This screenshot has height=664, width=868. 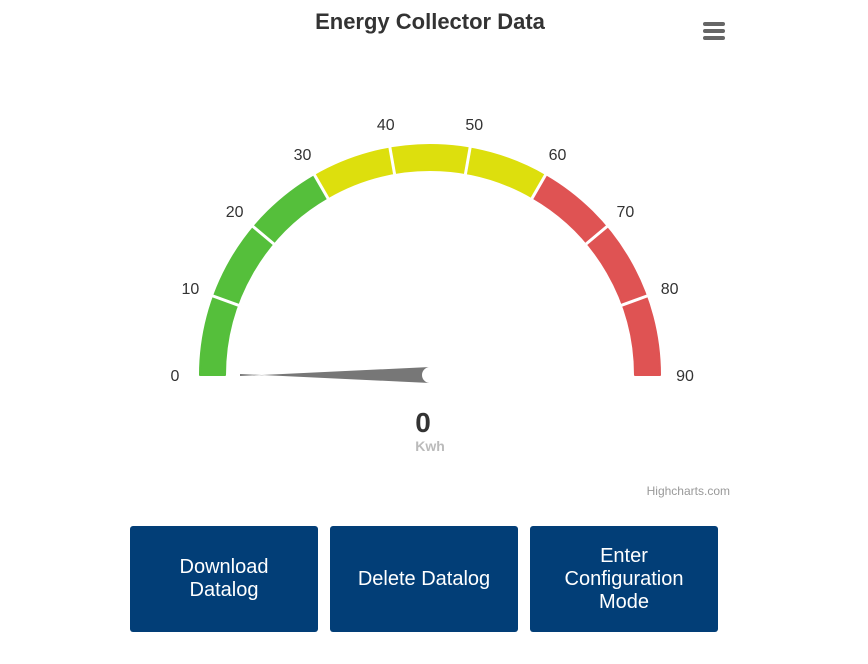 I want to click on delete-datalog-label: Delete Datalog, so click(x=424, y=578).